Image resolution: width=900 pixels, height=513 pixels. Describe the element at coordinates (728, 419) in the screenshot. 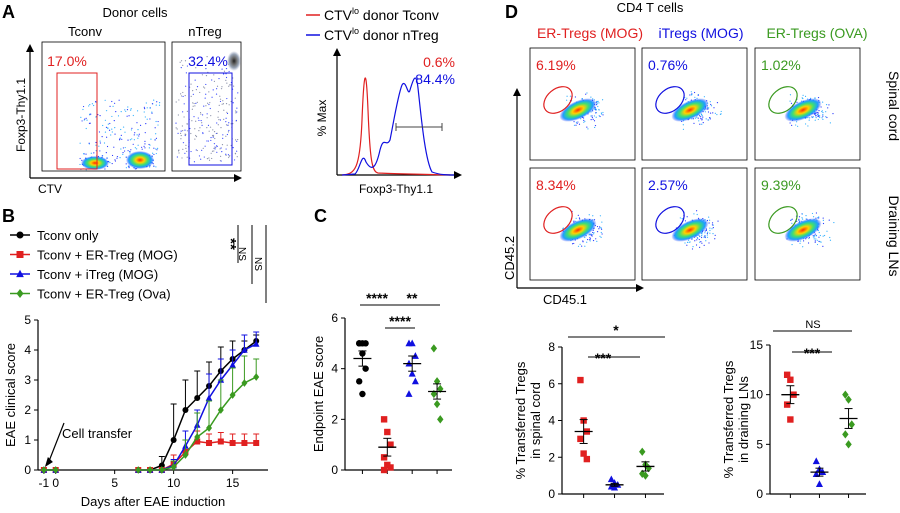

I see `chartD2-ylabel-1: % Transferred Tregs` at that location.